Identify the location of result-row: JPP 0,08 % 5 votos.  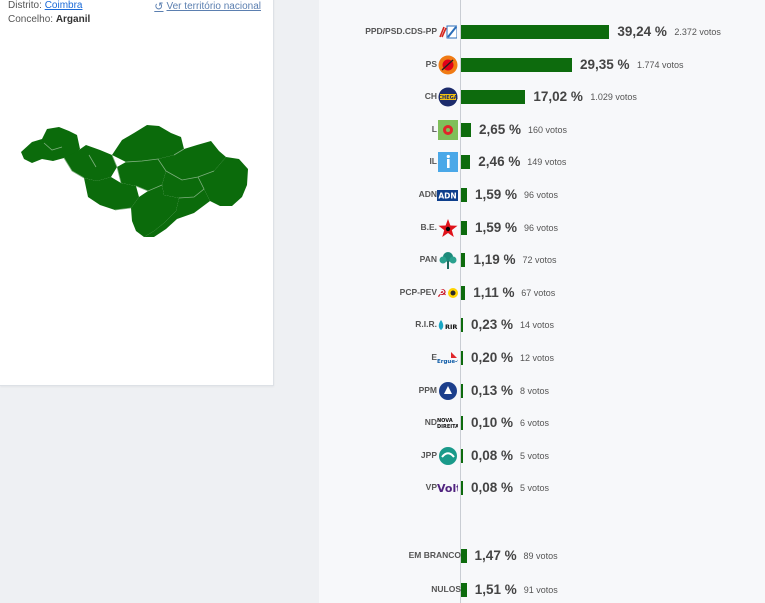
(542, 456).